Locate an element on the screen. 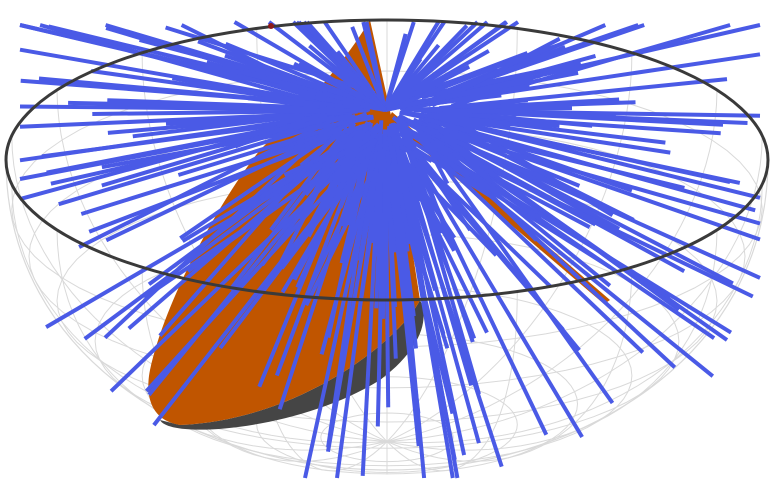  north-marker is located at coordinates (271, 26).